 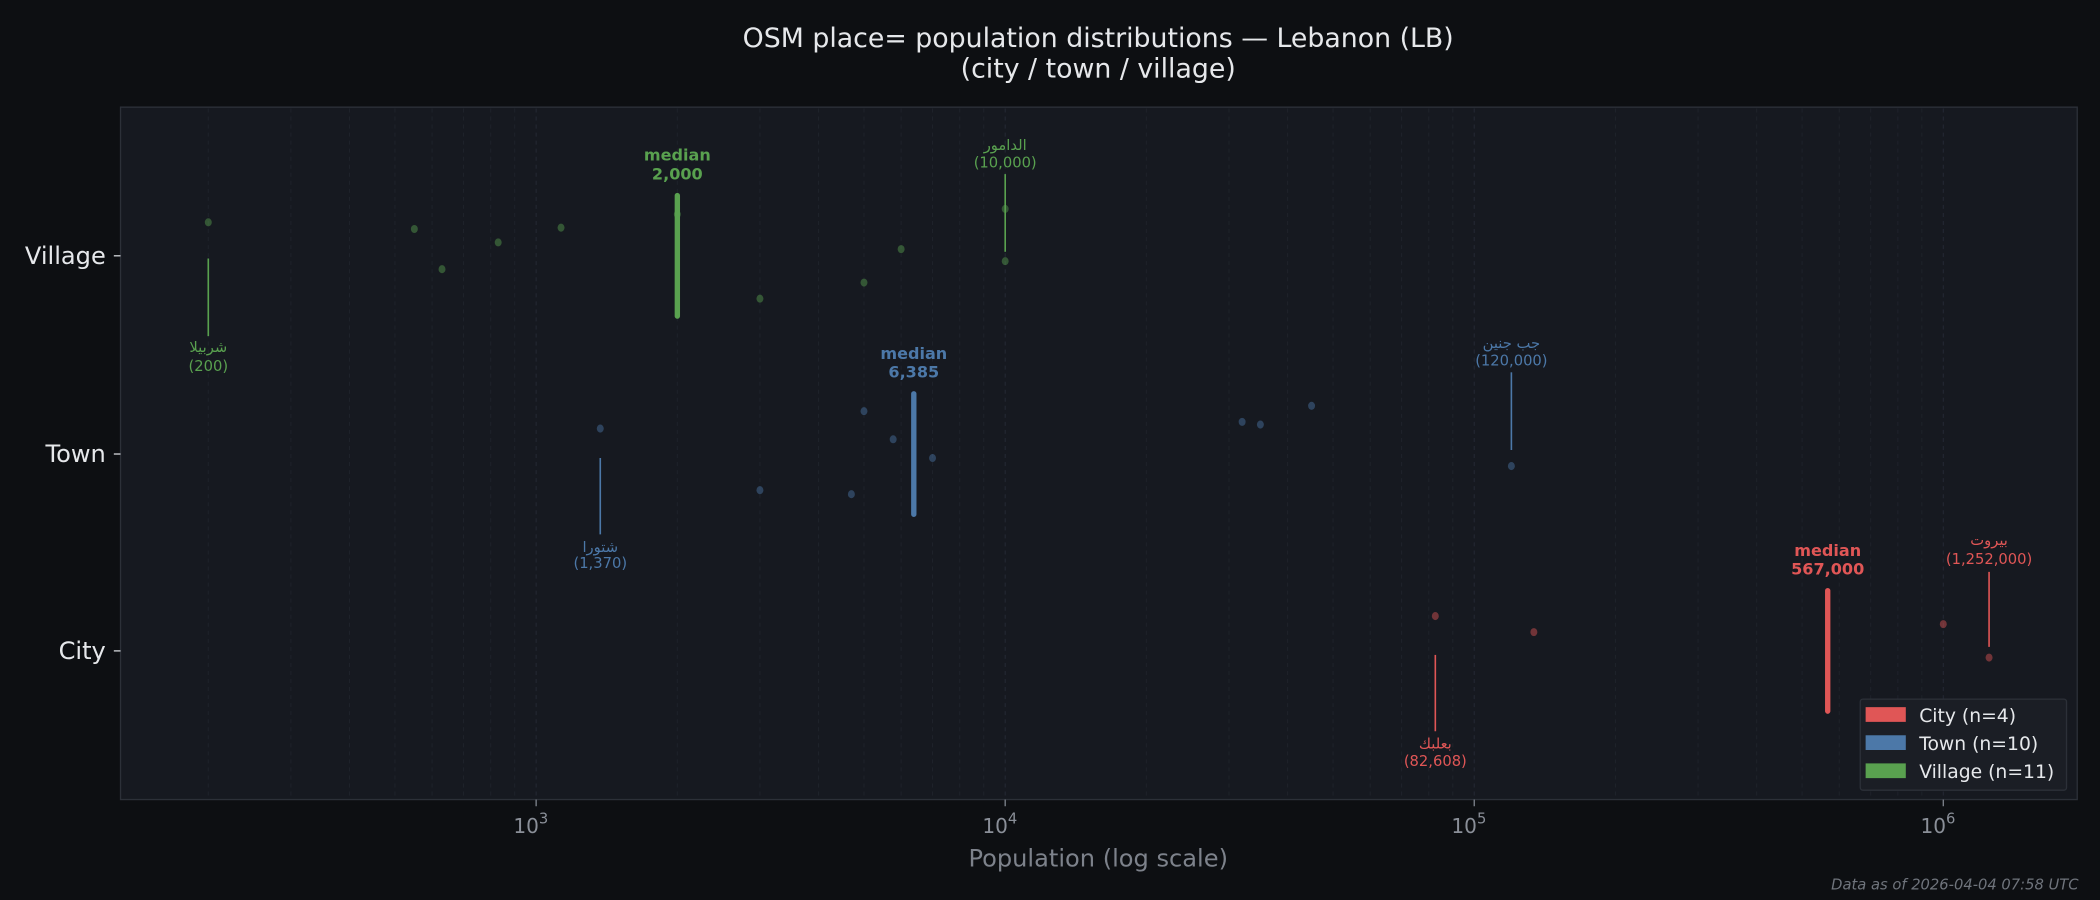 I want to click on legend-swatch-town, so click(x=1885, y=742).